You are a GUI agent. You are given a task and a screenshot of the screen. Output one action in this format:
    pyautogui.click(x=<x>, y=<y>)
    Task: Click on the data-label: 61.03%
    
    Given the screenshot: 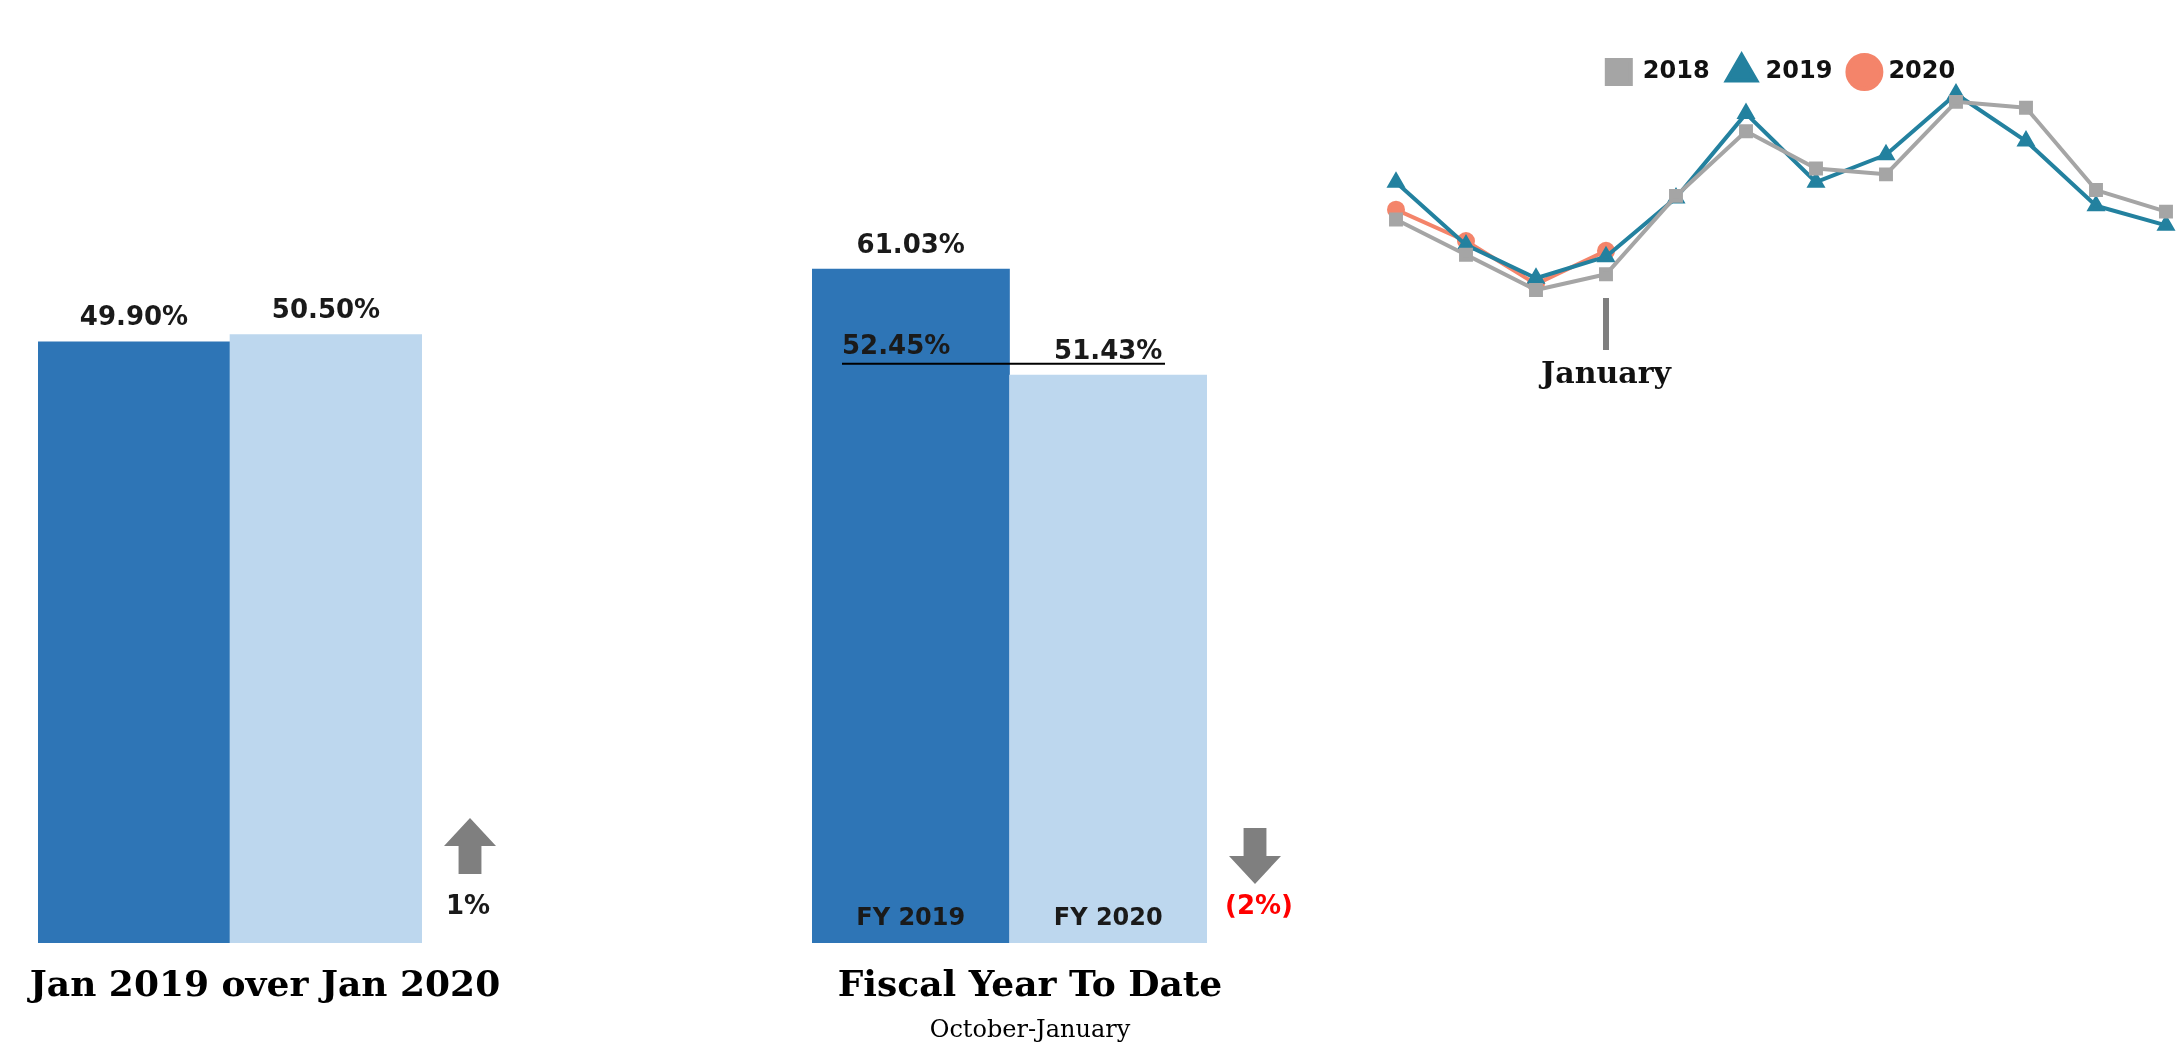 What is the action you would take?
    pyautogui.click(x=910, y=243)
    